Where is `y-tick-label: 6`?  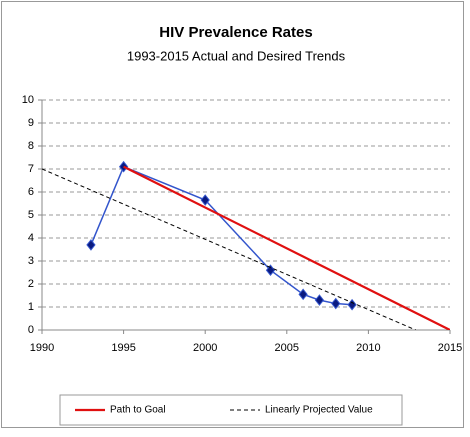
y-tick-label: 6 is located at coordinates (31, 192).